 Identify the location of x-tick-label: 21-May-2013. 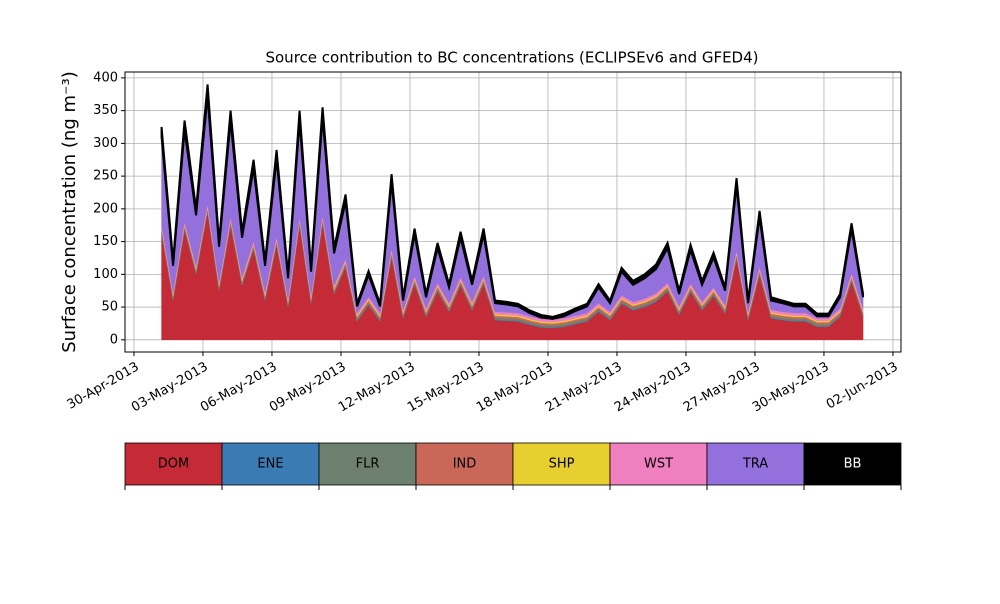
(584, 388).